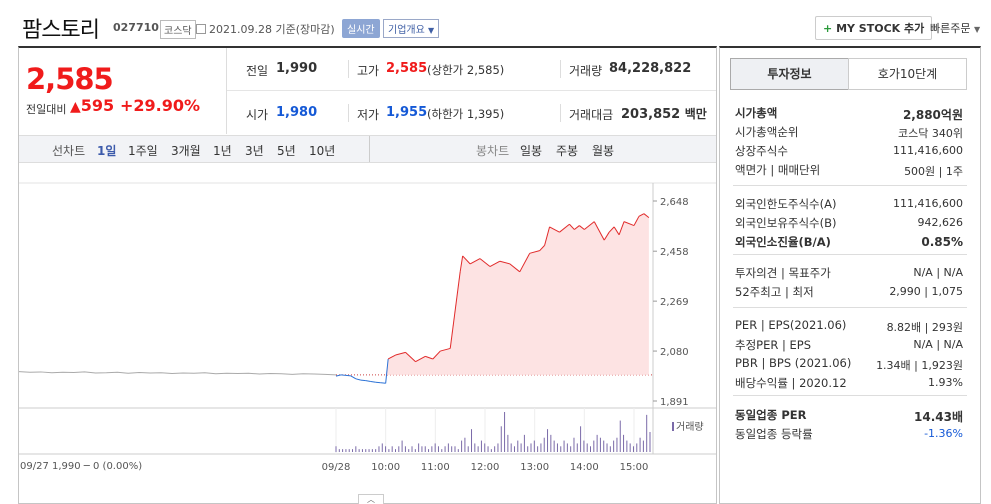 The height and width of the screenshot is (504, 991). What do you see at coordinates (688, 425) in the screenshot?
I see `volume-legend: 거래량` at bounding box center [688, 425].